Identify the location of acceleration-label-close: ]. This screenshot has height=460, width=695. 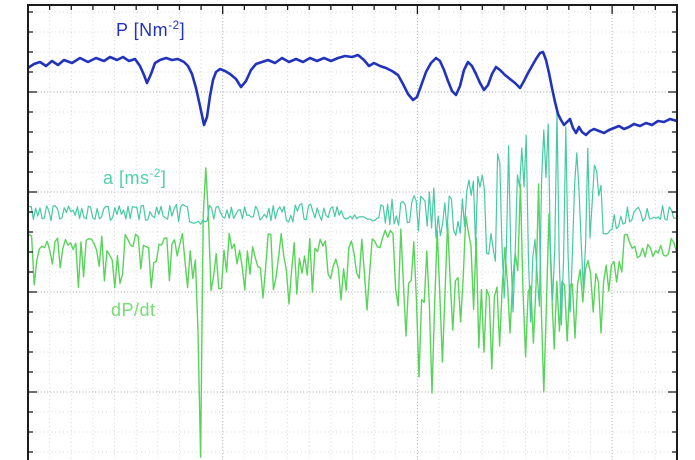
(163, 178).